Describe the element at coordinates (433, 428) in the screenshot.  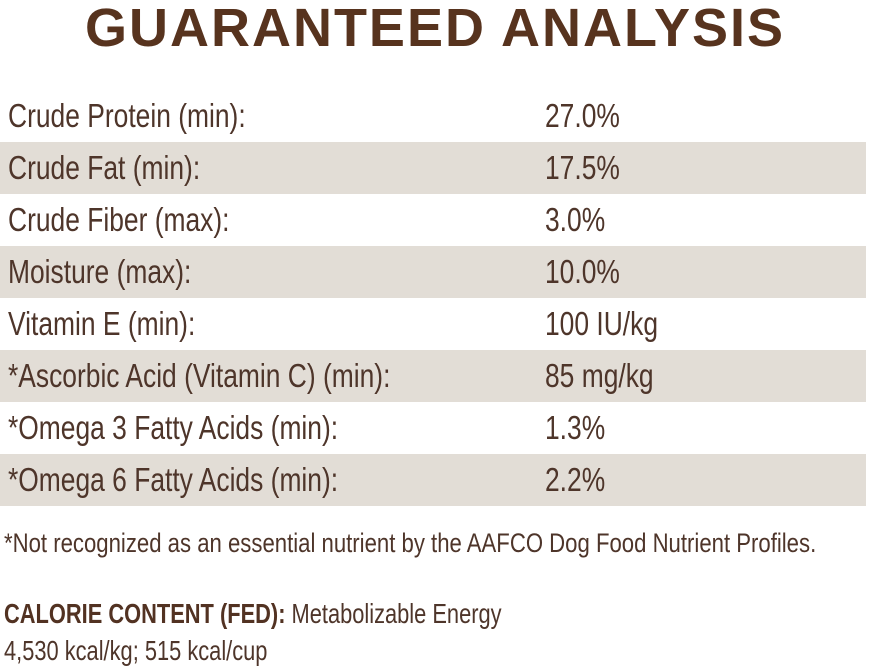
I see `table-row: *Omega 3 Fatty Acids (min): 1.3%` at that location.